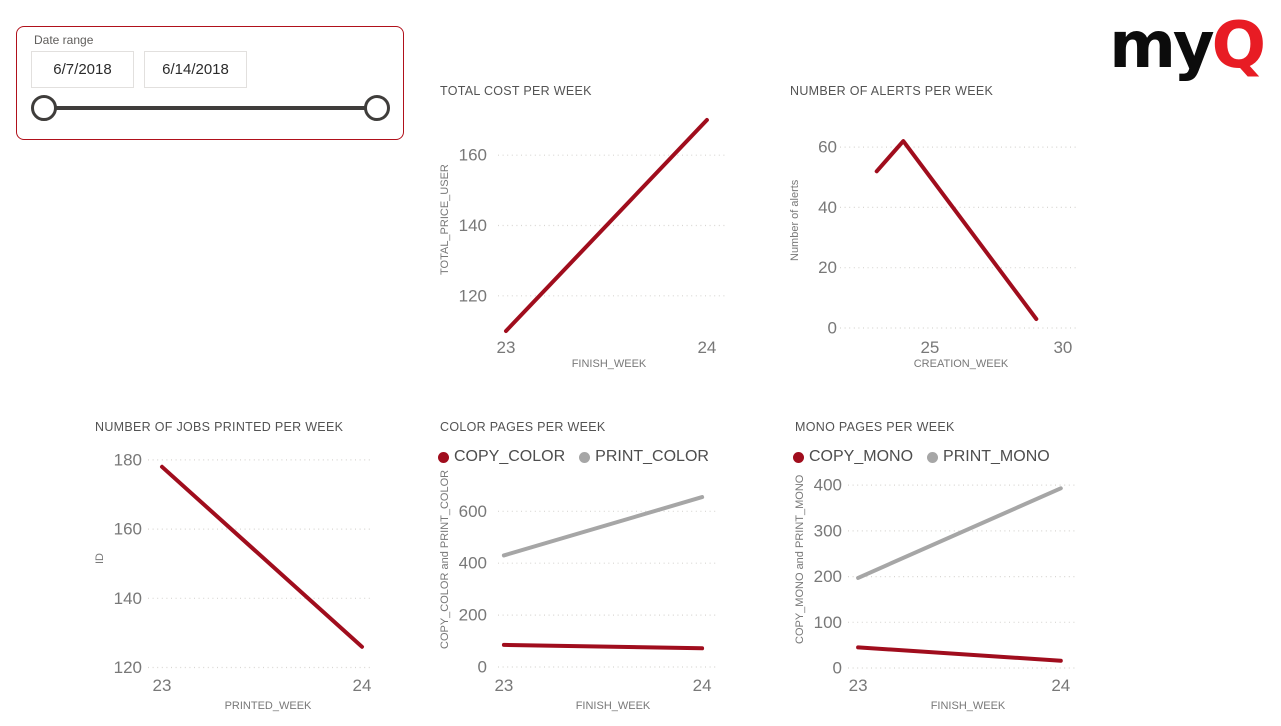  What do you see at coordinates (861, 456) in the screenshot?
I see `legend-label: COPY_MONO` at bounding box center [861, 456].